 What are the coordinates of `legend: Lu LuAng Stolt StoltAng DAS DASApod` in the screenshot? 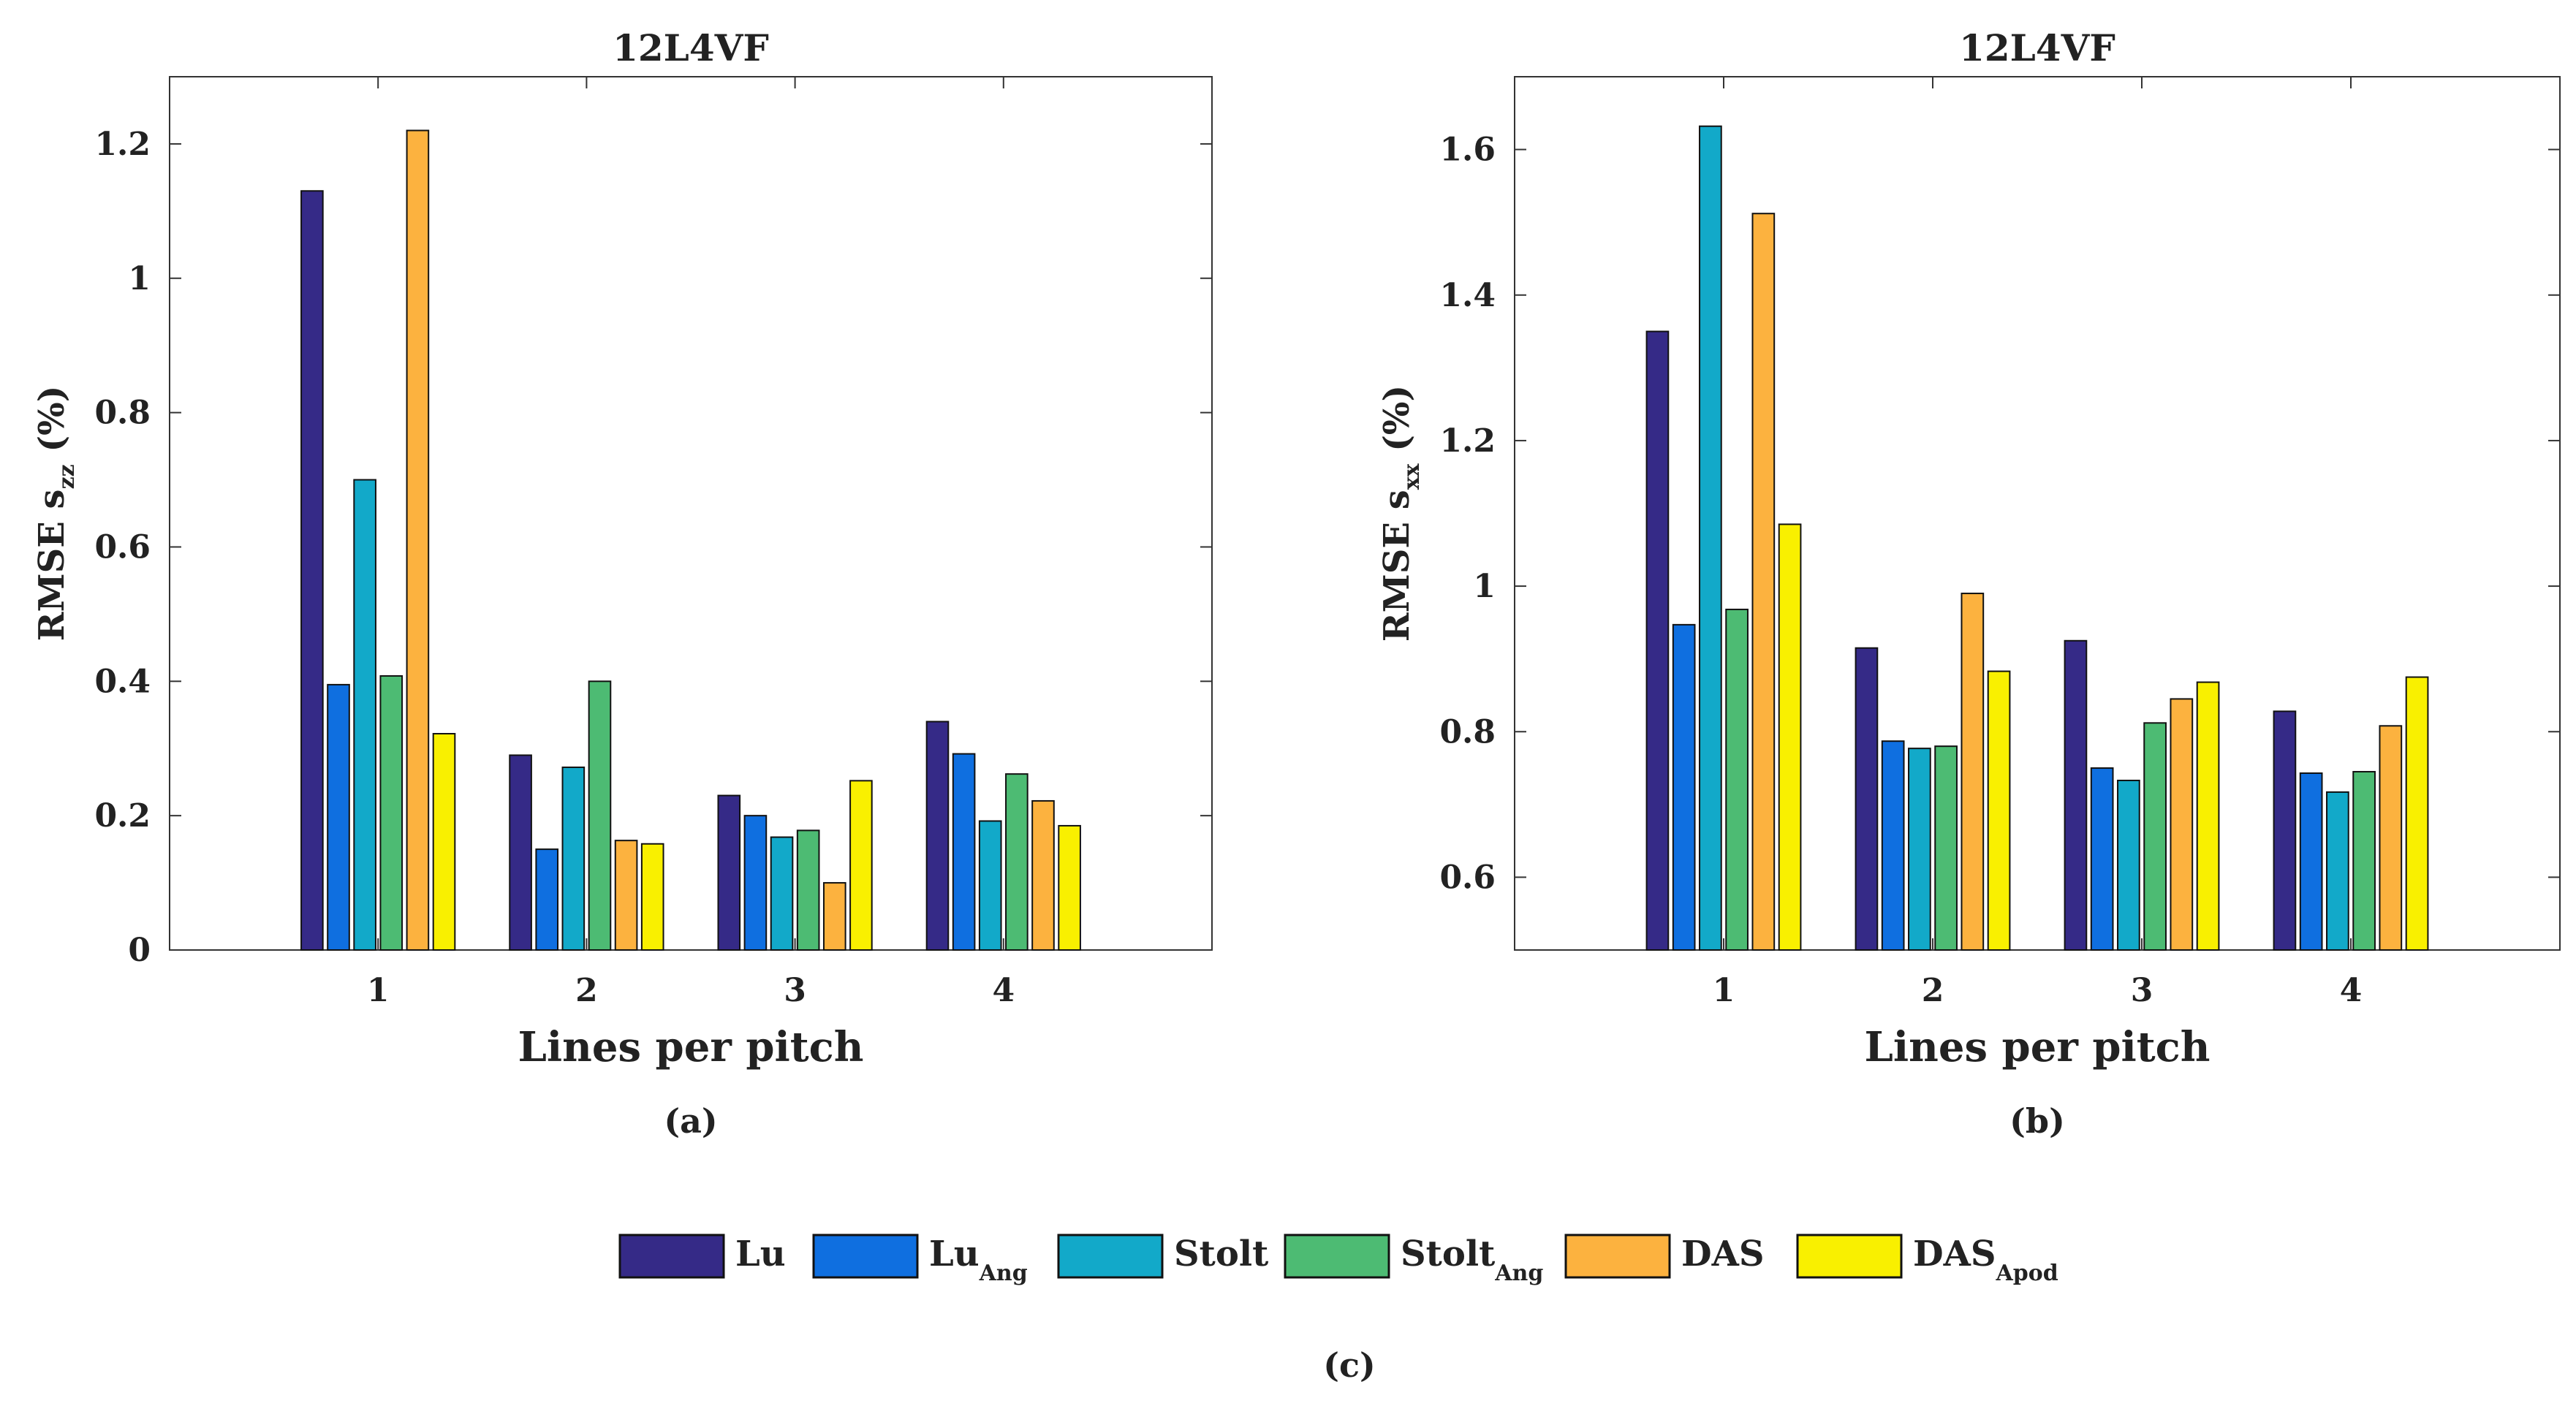 It's located at (1338, 1260).